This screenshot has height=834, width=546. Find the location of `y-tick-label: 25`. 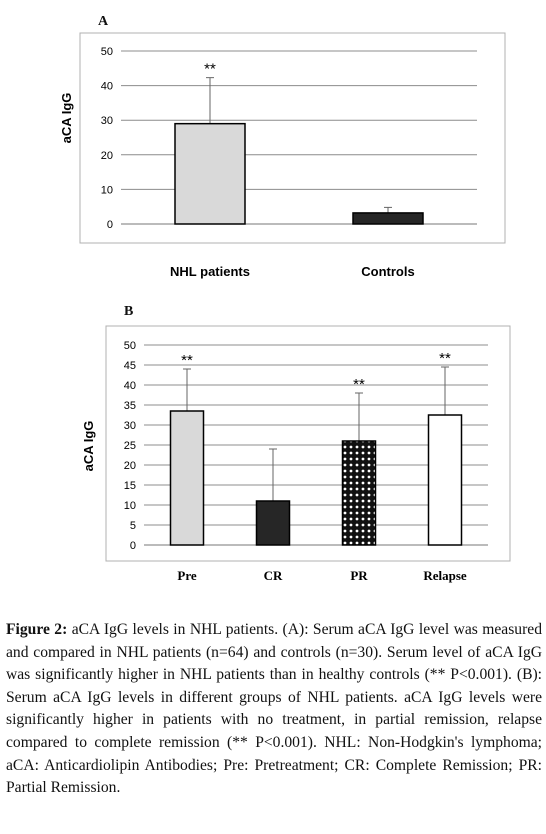

y-tick-label: 25 is located at coordinates (130, 446).